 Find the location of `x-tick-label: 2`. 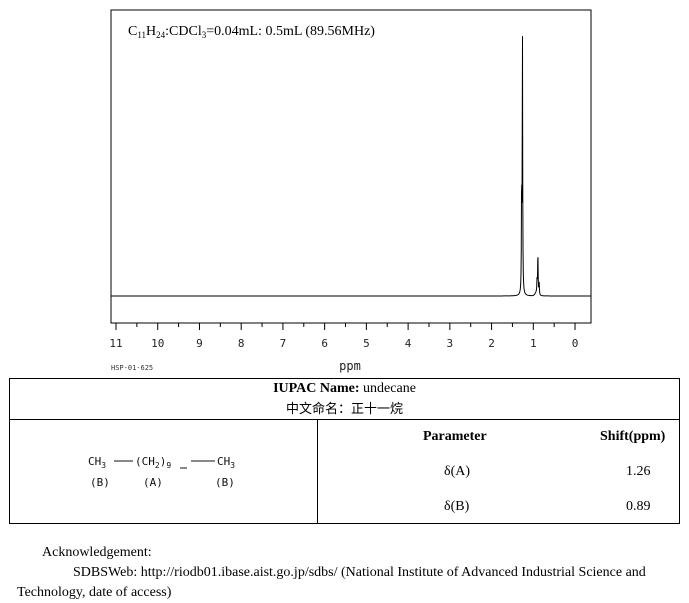

x-tick-label: 2 is located at coordinates (491, 343).